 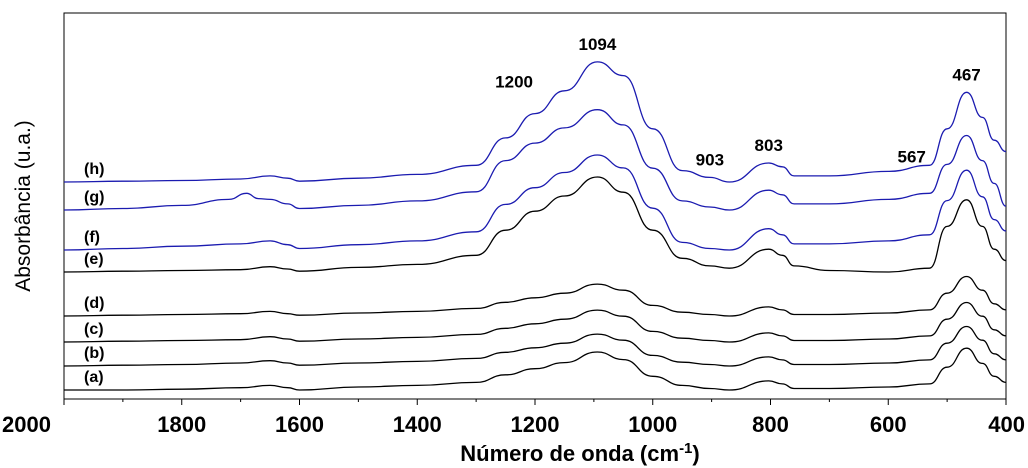 What do you see at coordinates (299, 424) in the screenshot?
I see `x-tick-label: 1600` at bounding box center [299, 424].